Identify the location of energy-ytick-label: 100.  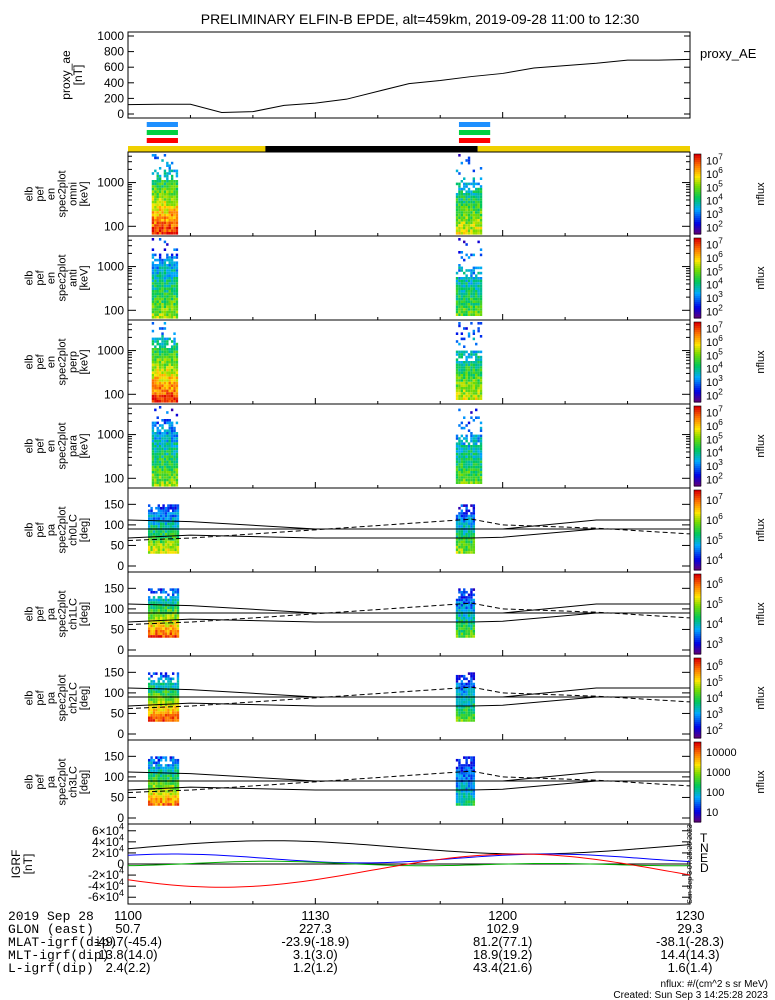
(114, 226).